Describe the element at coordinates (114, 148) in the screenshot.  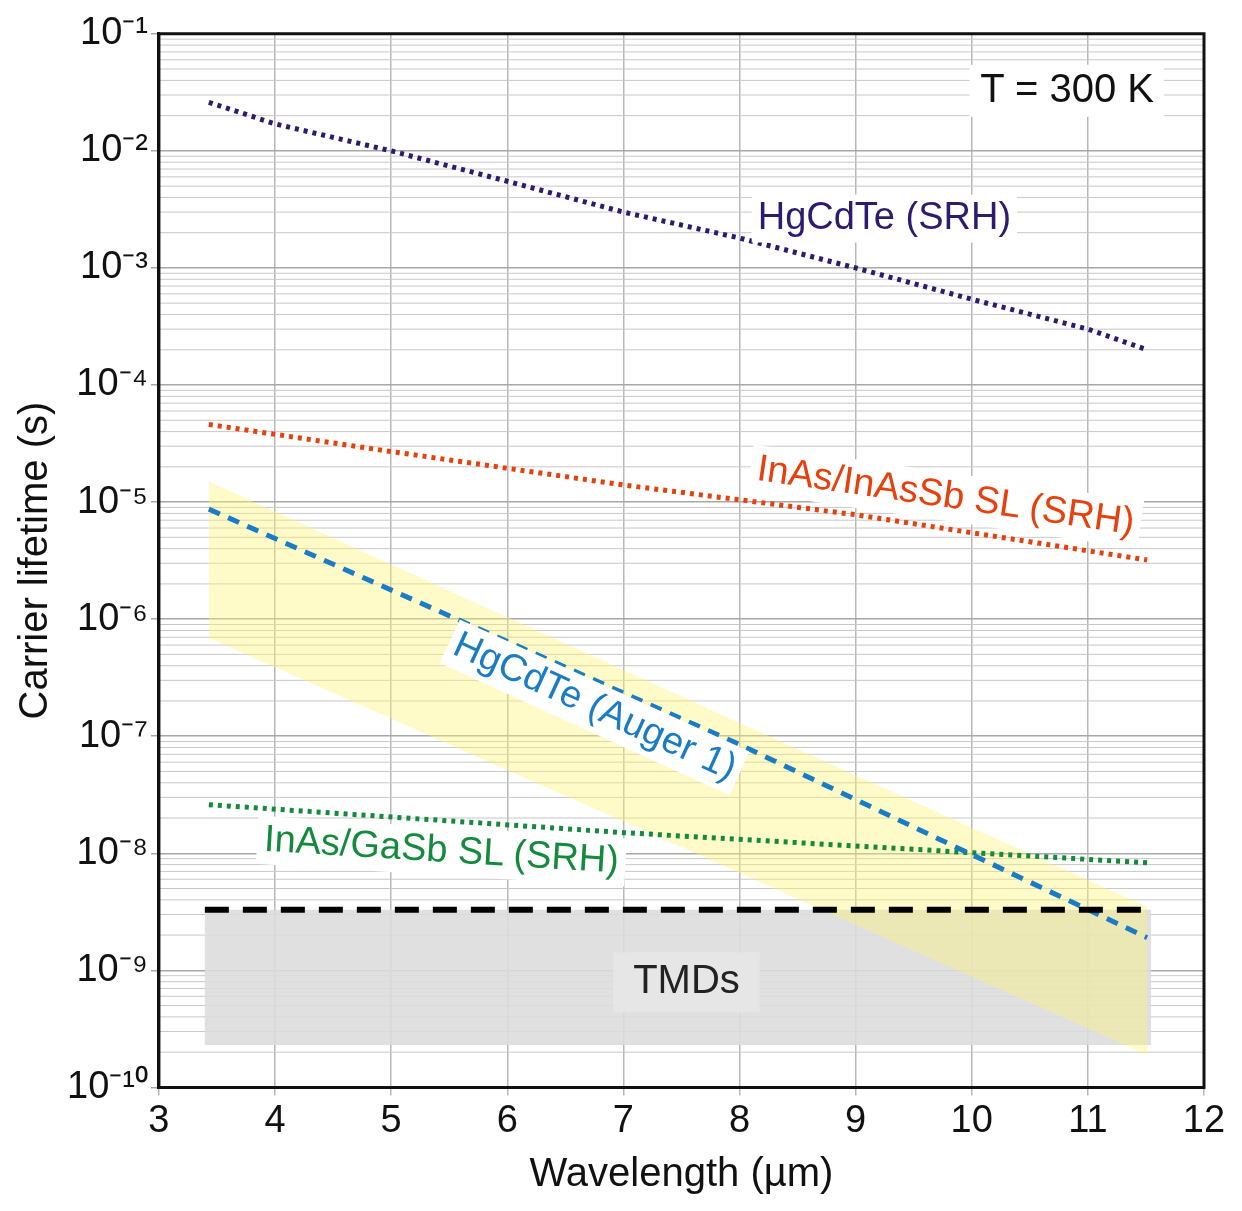
I see `y-tick-label: 10⁻²` at that location.